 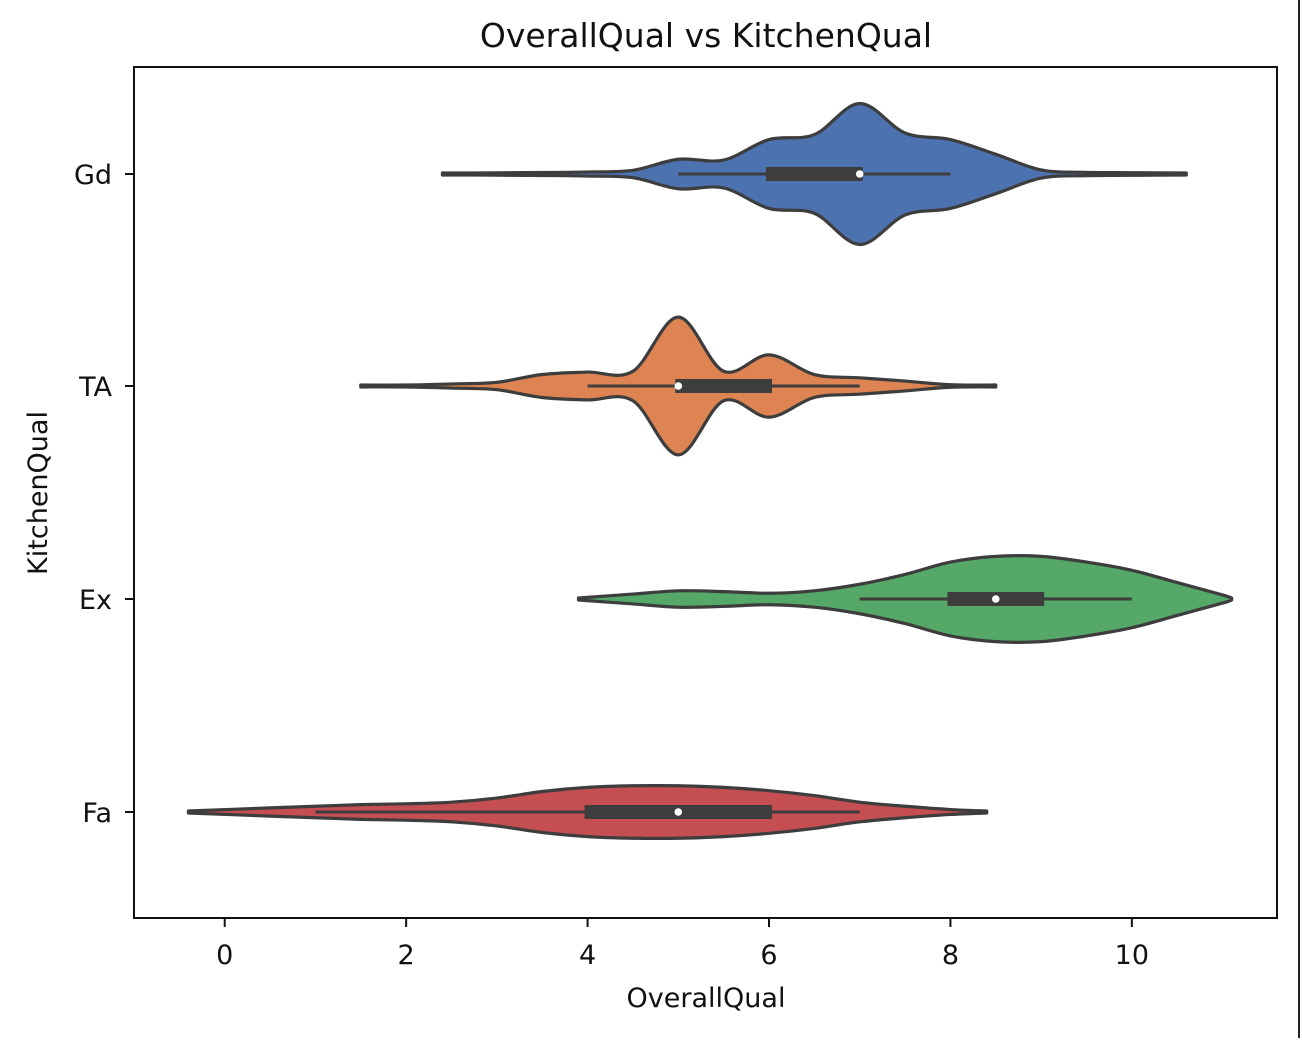 I want to click on y-tick-label-fa: Fa, so click(x=97, y=813).